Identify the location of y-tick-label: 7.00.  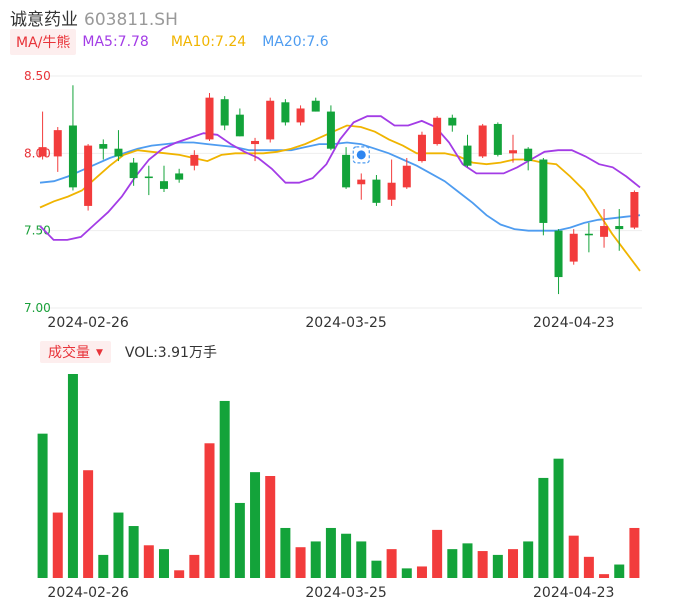
(37, 308).